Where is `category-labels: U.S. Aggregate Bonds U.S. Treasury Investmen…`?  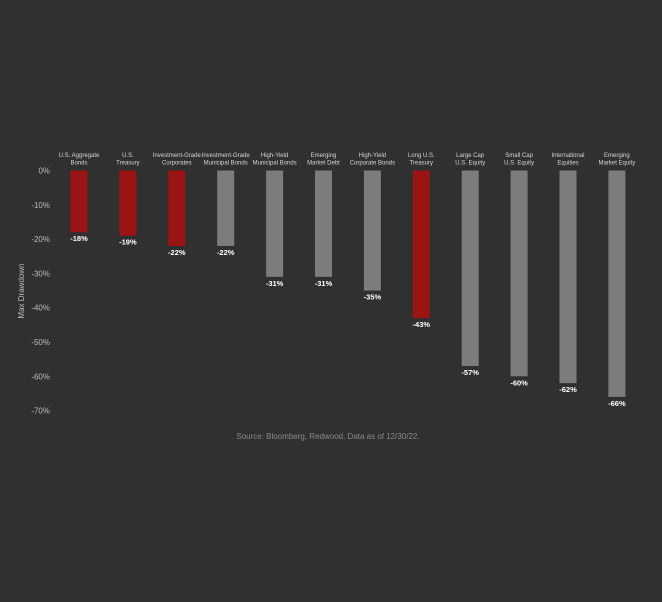
category-labels: U.S. Aggregate Bonds U.S. Treasury Investmen… is located at coordinates (347, 160).